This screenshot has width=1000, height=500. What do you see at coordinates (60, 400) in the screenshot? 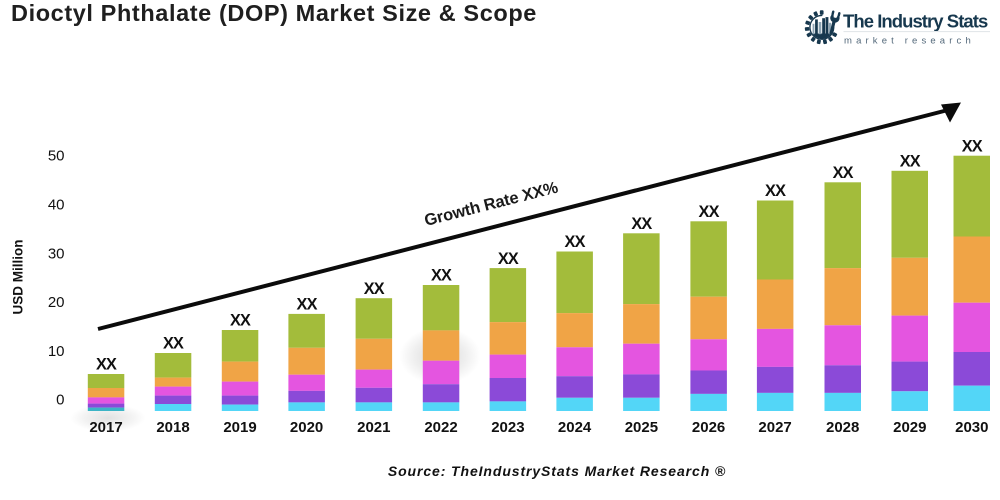
I see `svg-text: 0` at bounding box center [60, 400].